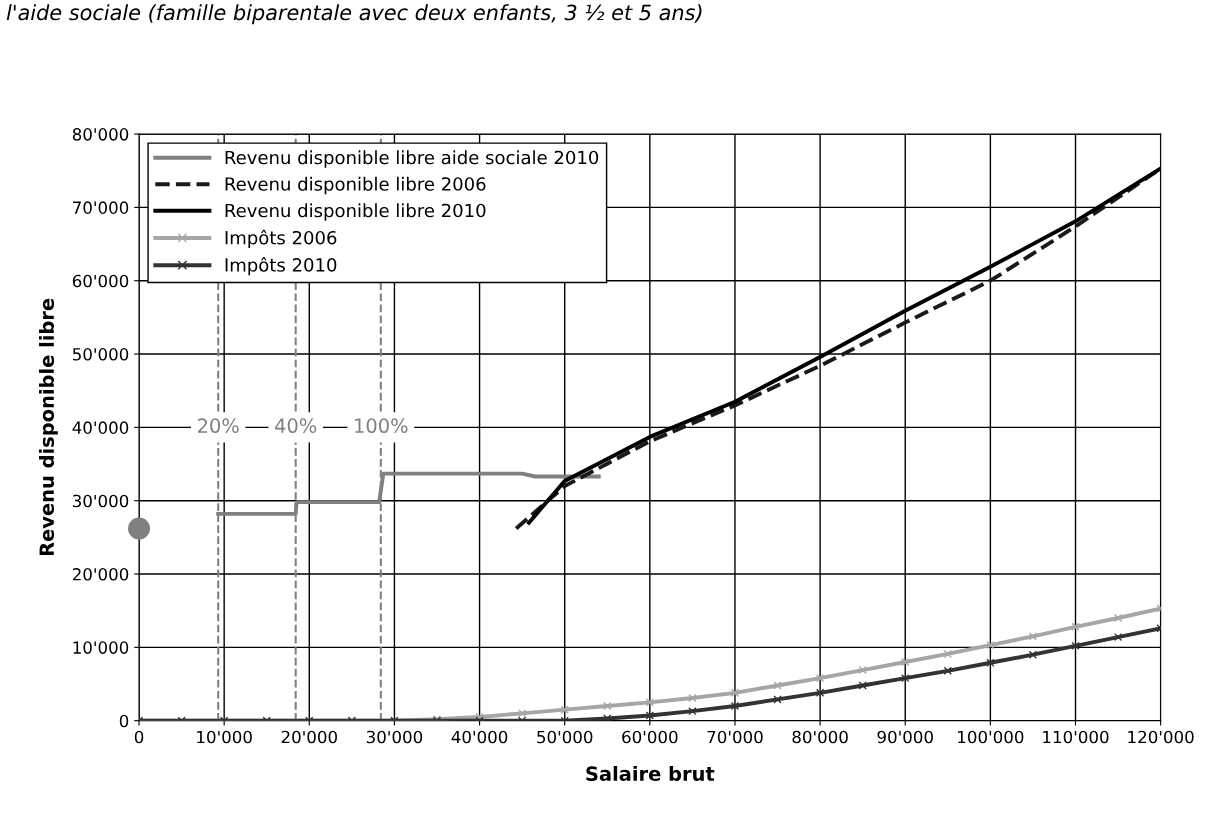 This screenshot has height=838, width=1209. Describe the element at coordinates (101, 354) in the screenshot. I see `y-tick-label: 50'000` at that location.